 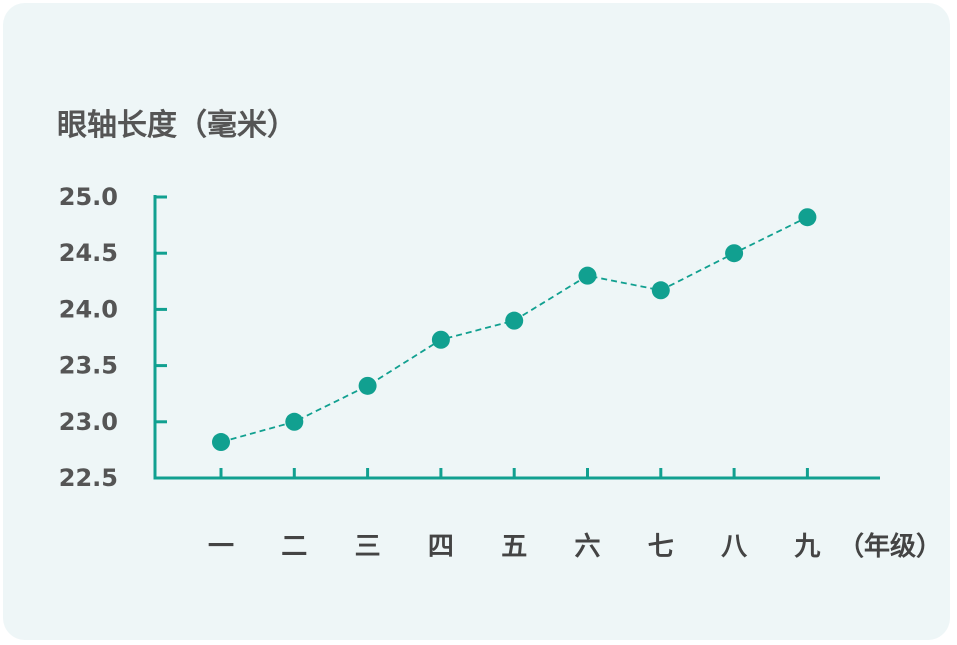 What do you see at coordinates (88, 309) in the screenshot?
I see `y-tick-label: 24.0` at bounding box center [88, 309].